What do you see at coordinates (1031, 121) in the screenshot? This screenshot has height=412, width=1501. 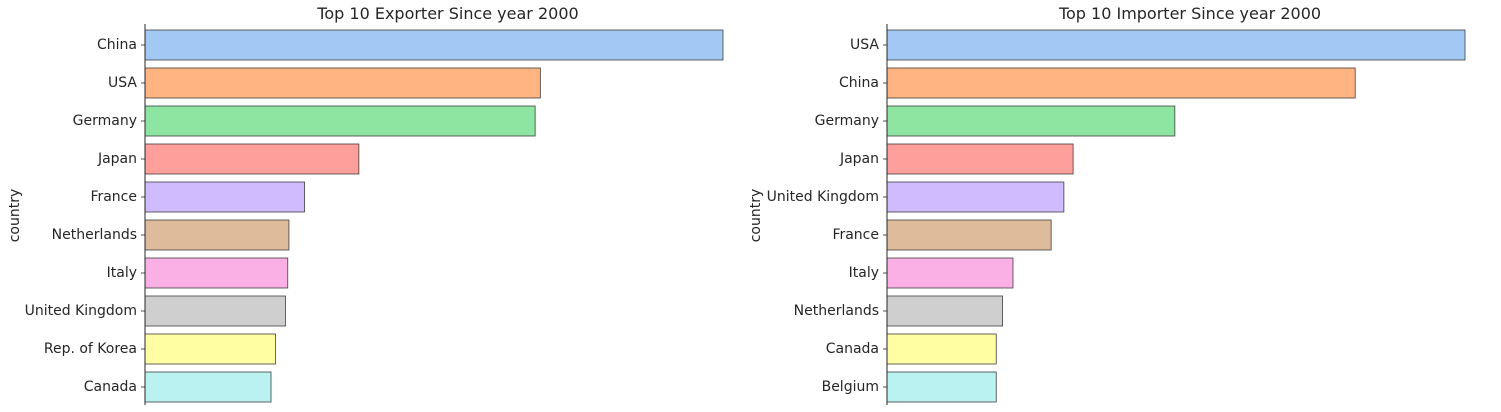 I see `importer-bar-germany` at bounding box center [1031, 121].